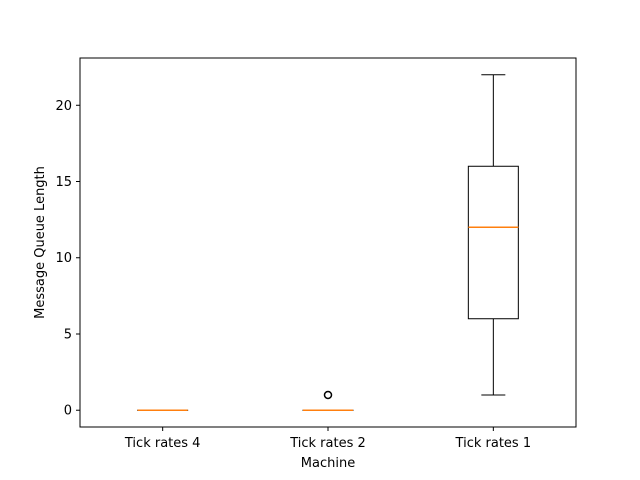 The height and width of the screenshot is (480, 640). What do you see at coordinates (68, 411) in the screenshot?
I see `y-tick-label: 0` at bounding box center [68, 411].